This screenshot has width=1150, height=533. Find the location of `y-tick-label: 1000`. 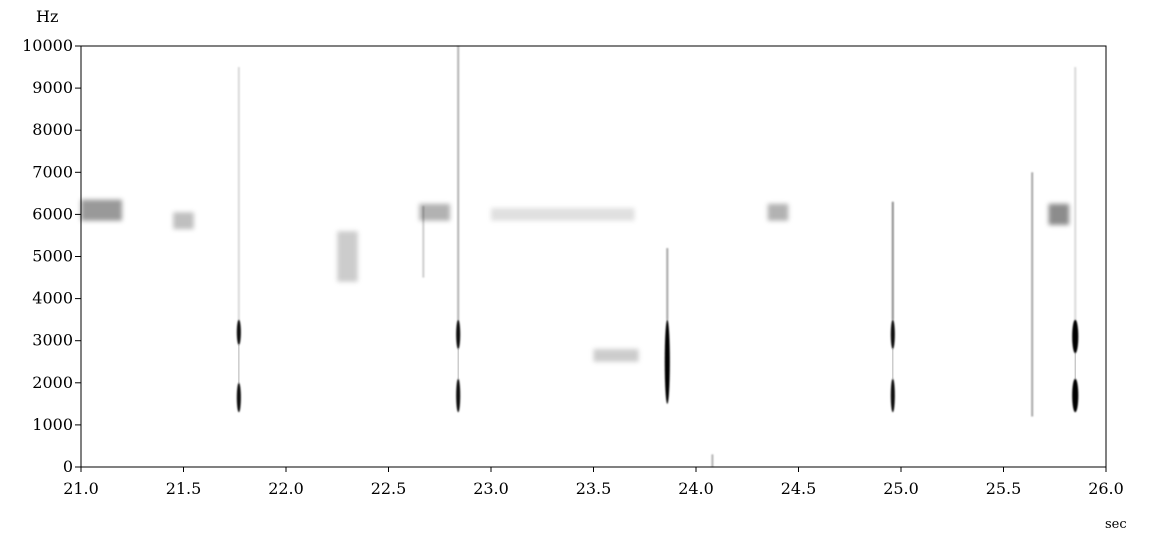

y-tick-label: 1000 is located at coordinates (52, 424).